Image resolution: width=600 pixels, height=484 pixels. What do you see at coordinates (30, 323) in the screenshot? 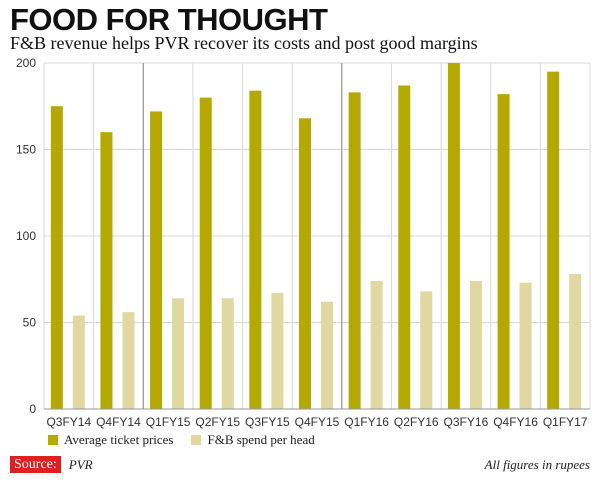
I see `y-tick-label: 50` at bounding box center [30, 323].